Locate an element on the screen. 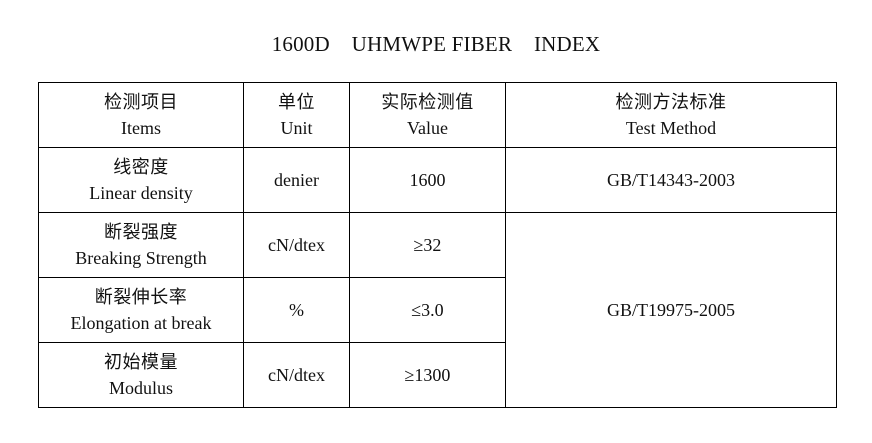 The height and width of the screenshot is (443, 872). item-en-breaking-strength: Breaking Strength is located at coordinates (141, 258).